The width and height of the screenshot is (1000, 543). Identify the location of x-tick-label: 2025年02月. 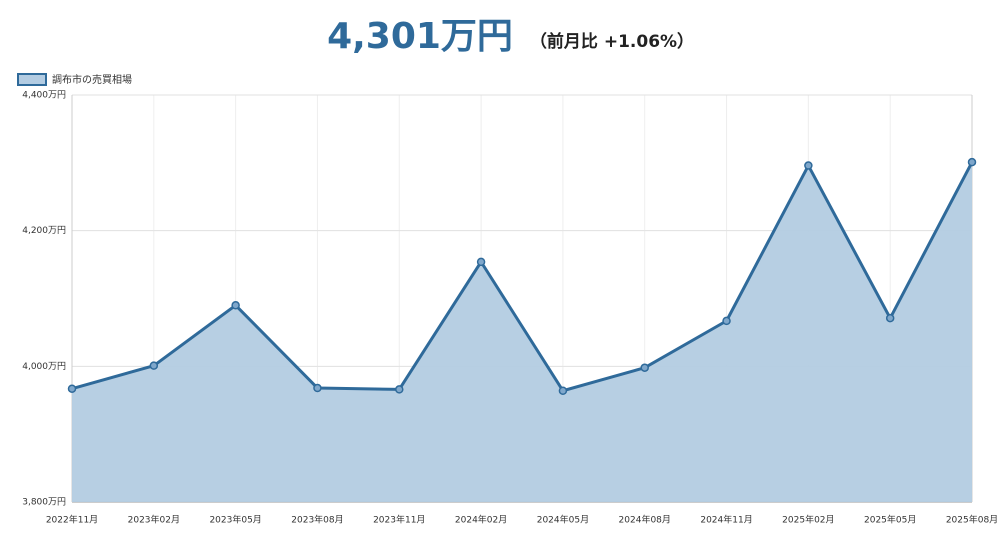
(808, 520).